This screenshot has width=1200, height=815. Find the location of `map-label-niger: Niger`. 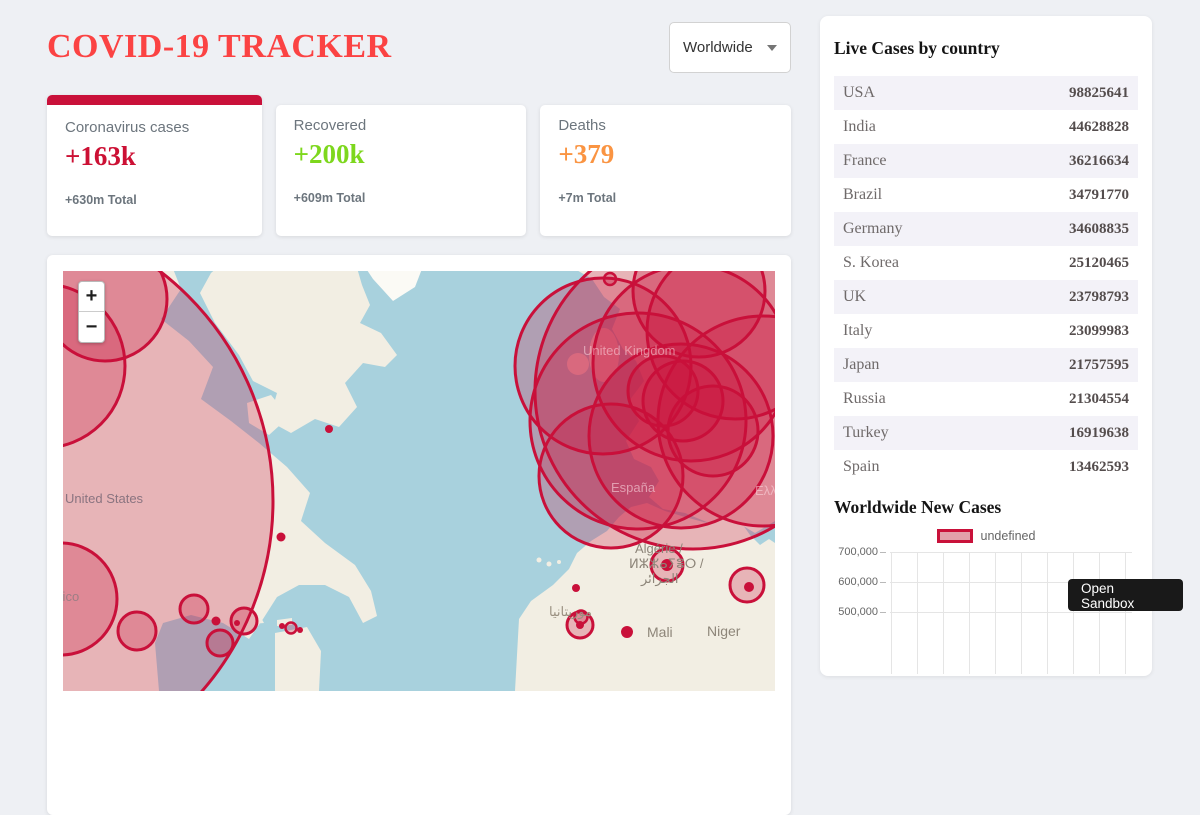

map-label-niger: Niger is located at coordinates (724, 631).